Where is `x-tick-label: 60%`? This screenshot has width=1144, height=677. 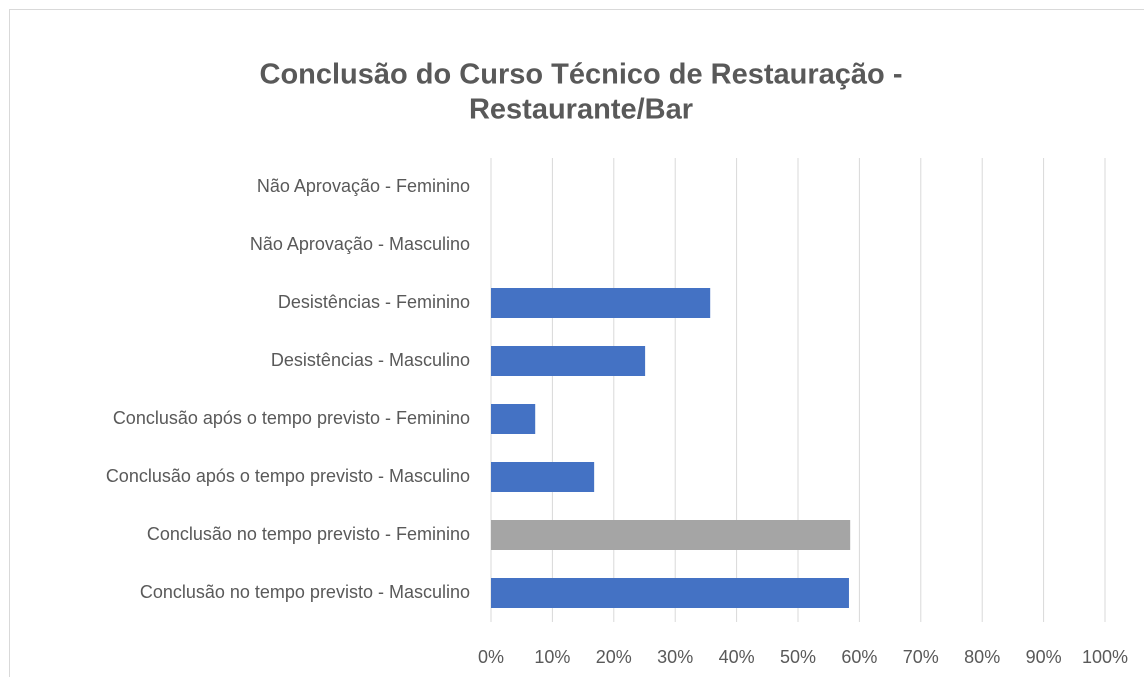 x-tick-label: 60% is located at coordinates (859, 657).